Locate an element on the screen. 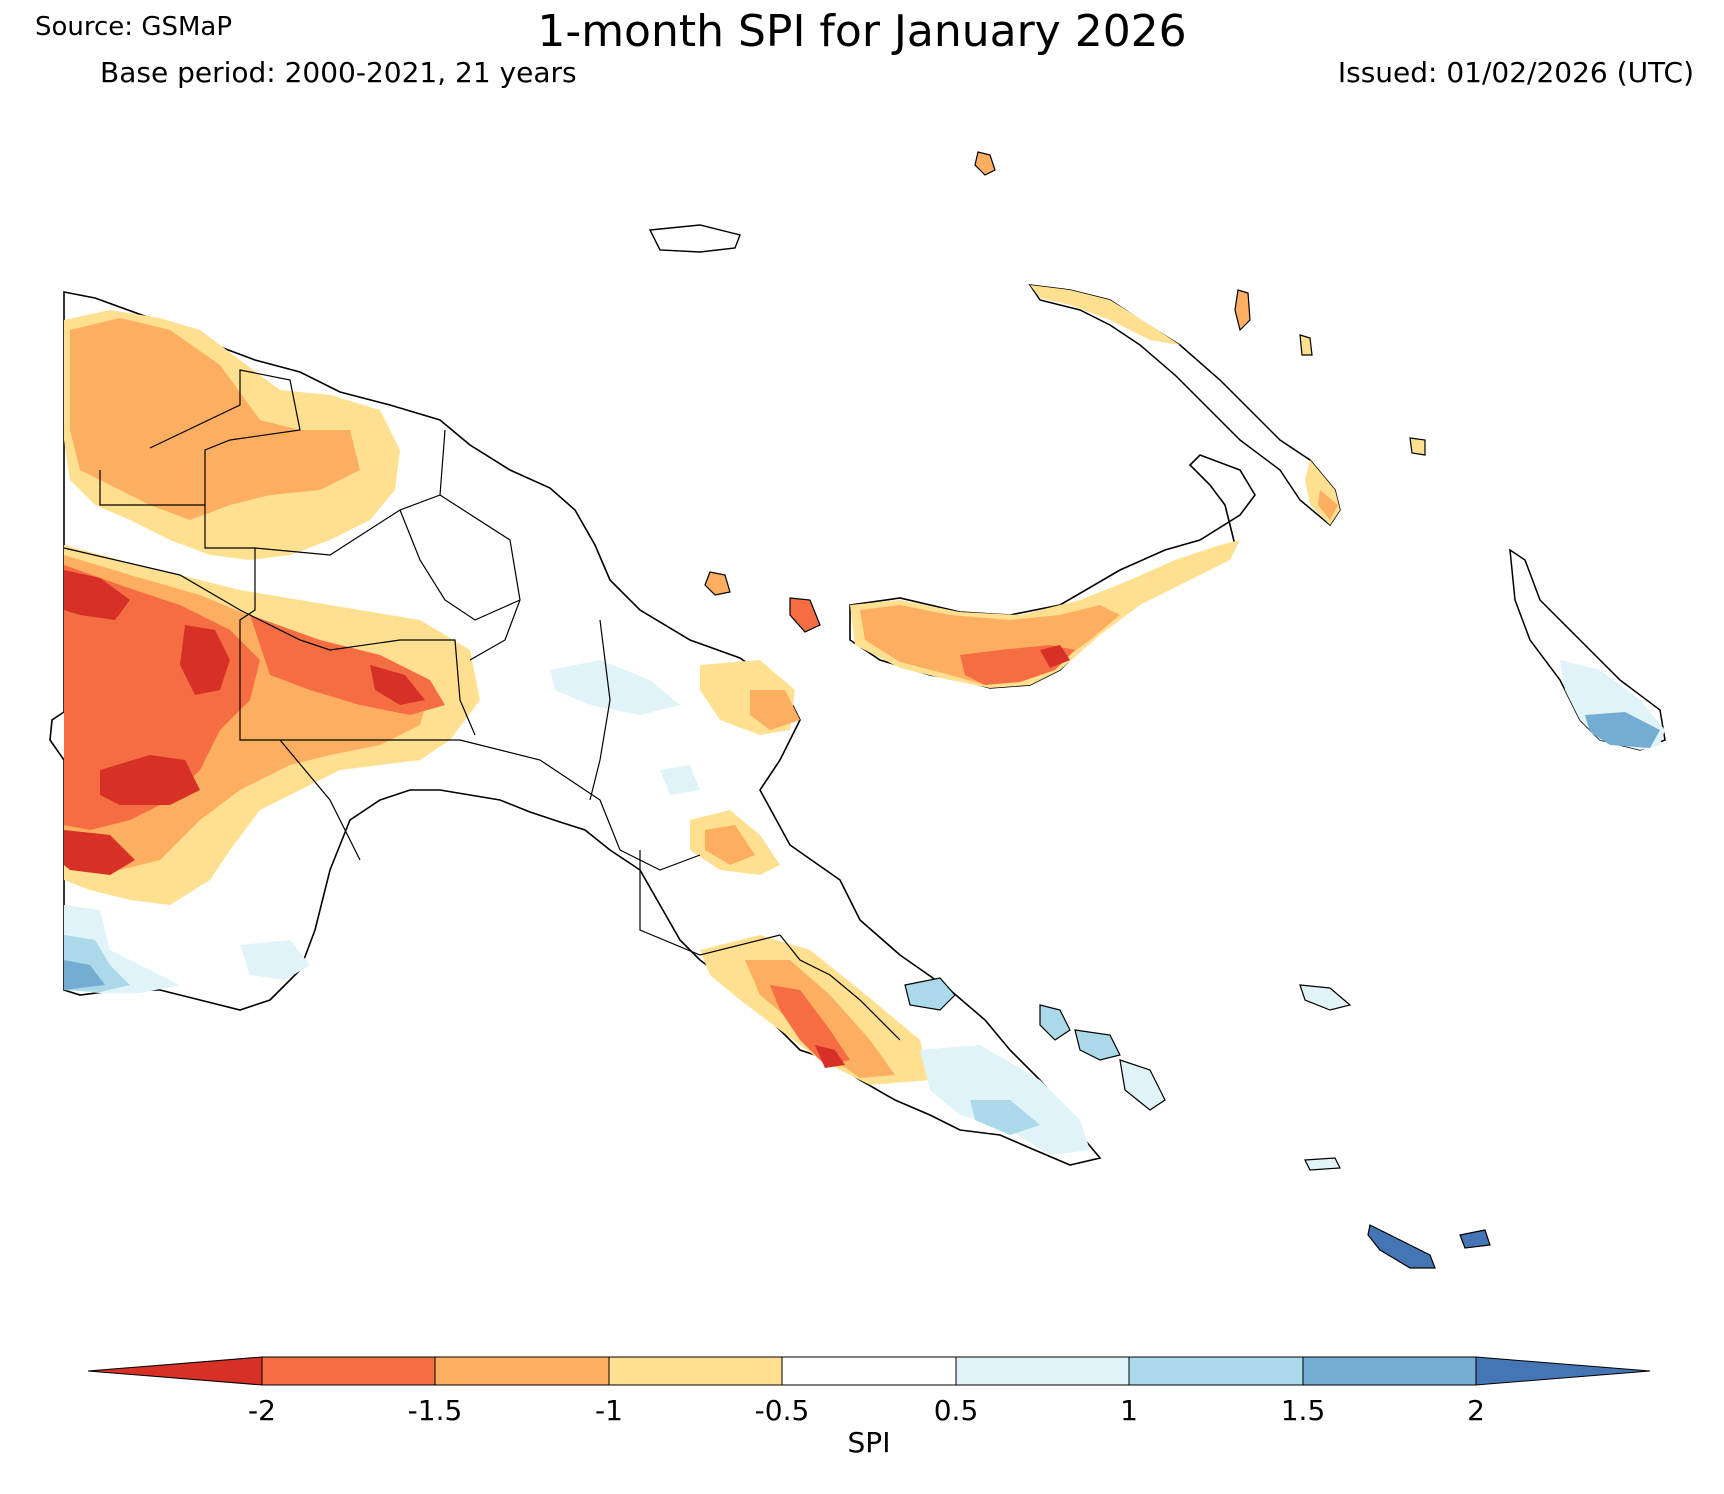  colorbar-tick-labels: -2 -1.5 -1 -0.5 0.5 1 1.5 2 is located at coordinates (866, 1410).